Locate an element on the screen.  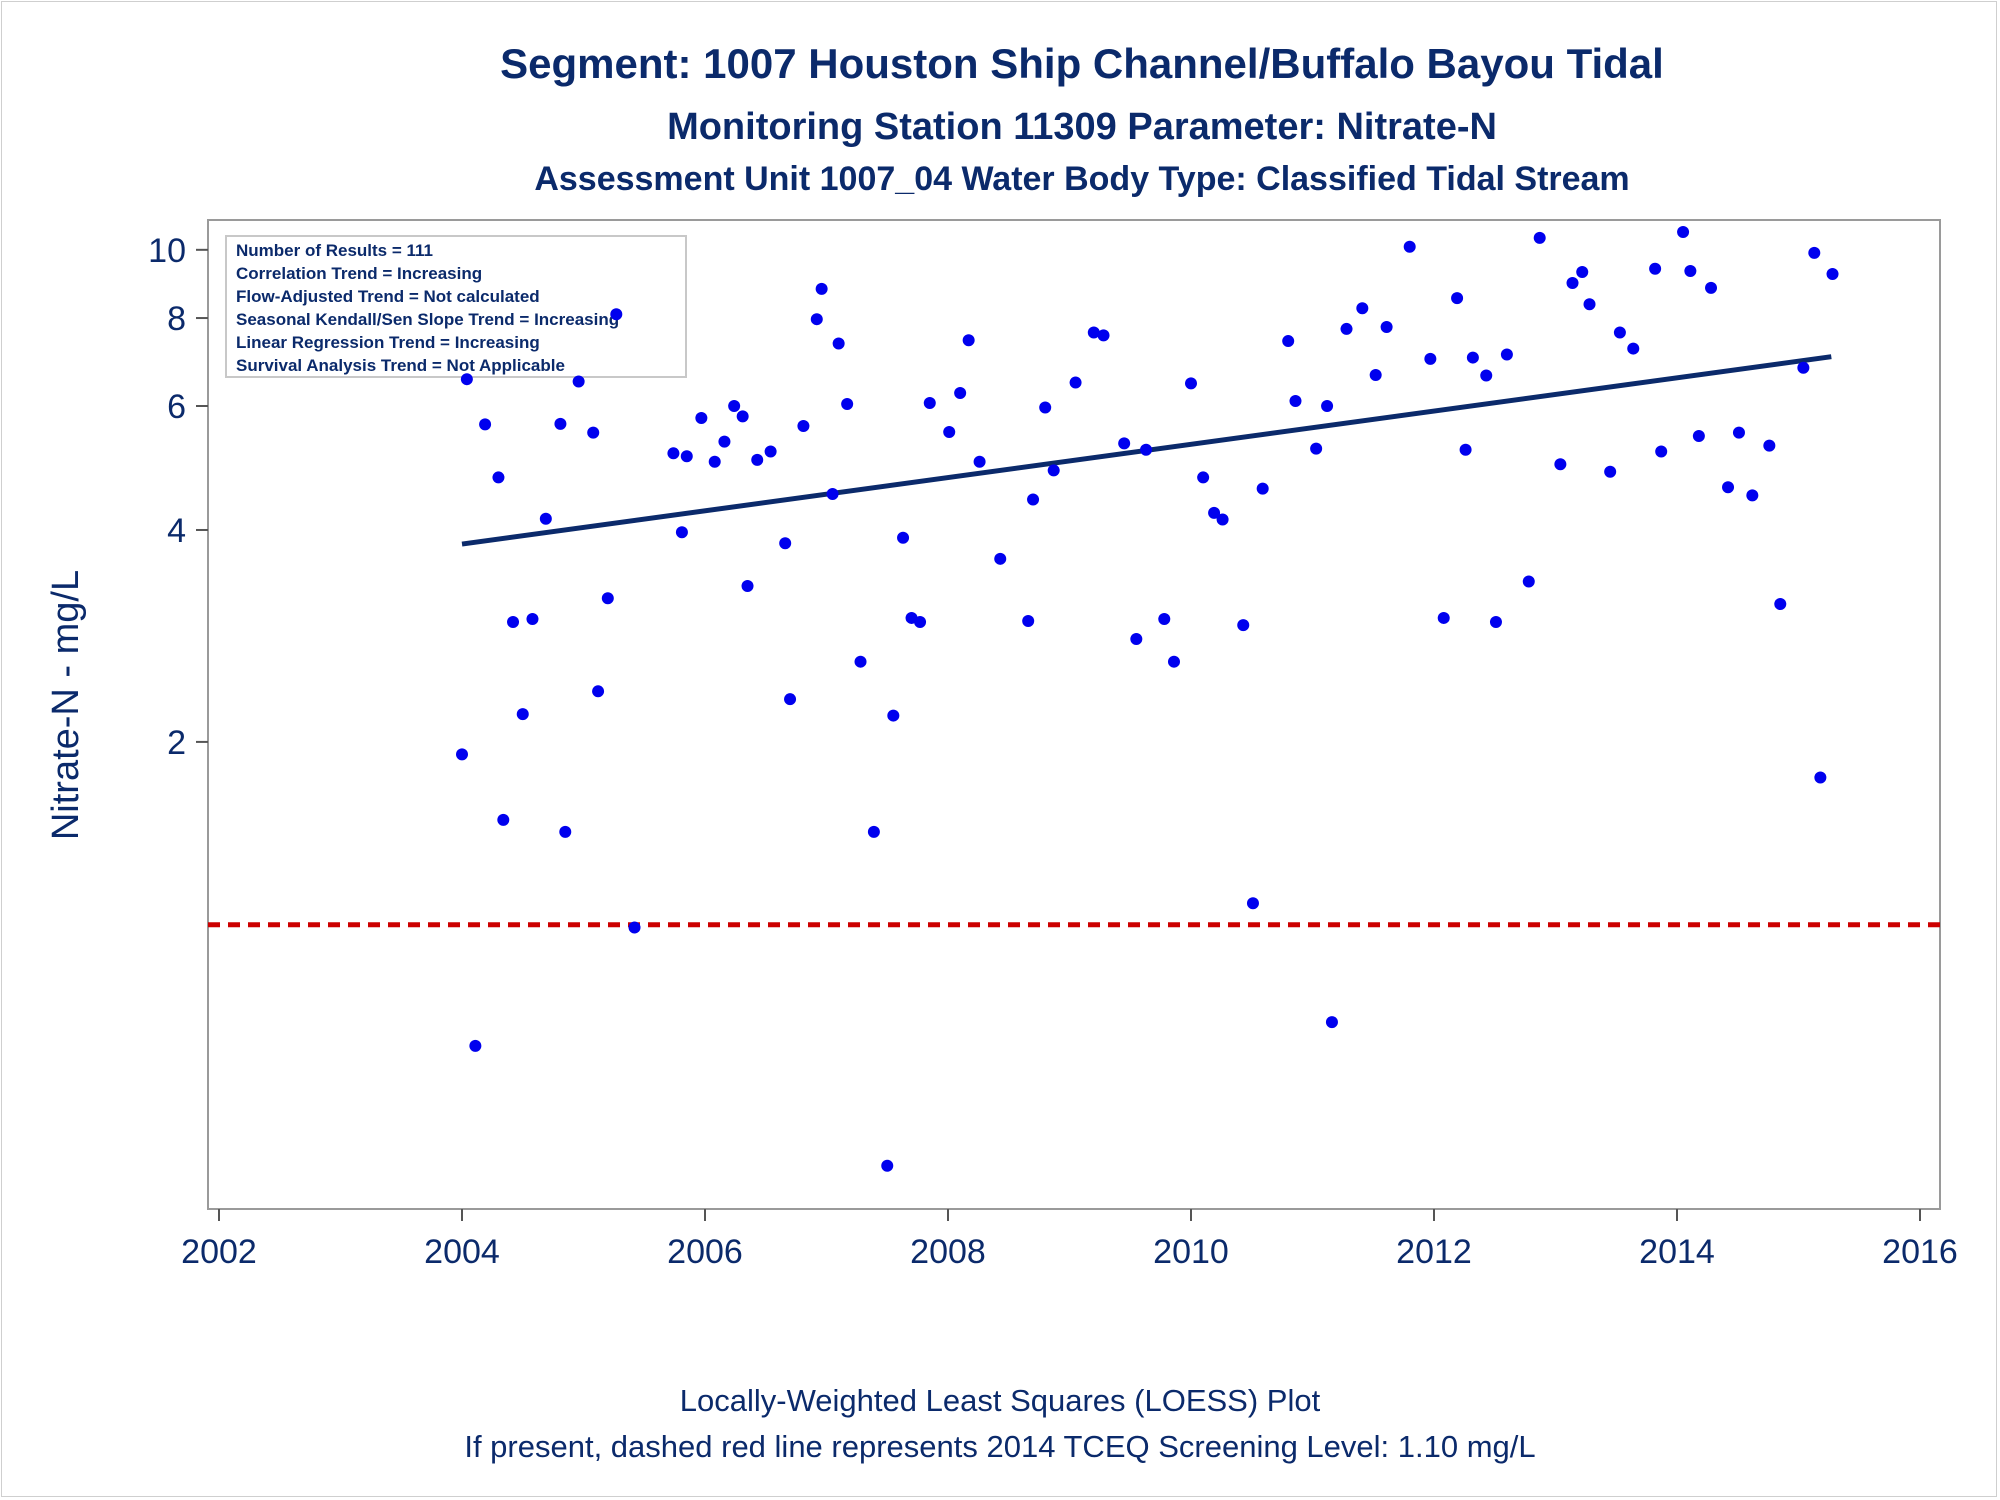
x-tick-label-2014: 2014 is located at coordinates (1677, 1252).